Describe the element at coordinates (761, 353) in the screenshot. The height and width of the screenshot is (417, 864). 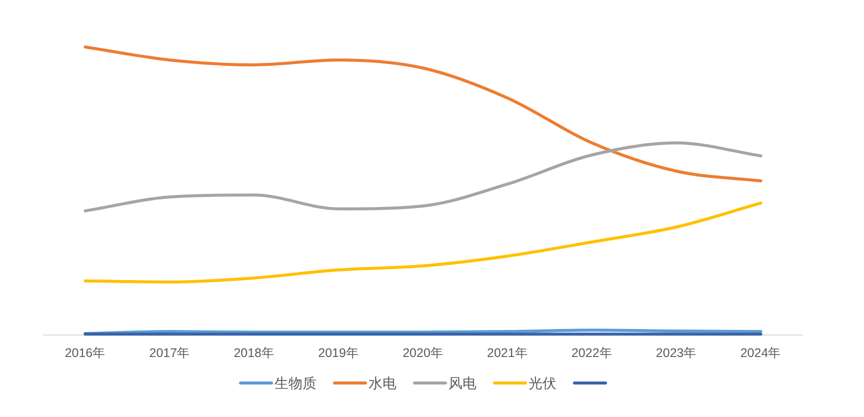
I see `x-tick-label: 2024年` at that location.